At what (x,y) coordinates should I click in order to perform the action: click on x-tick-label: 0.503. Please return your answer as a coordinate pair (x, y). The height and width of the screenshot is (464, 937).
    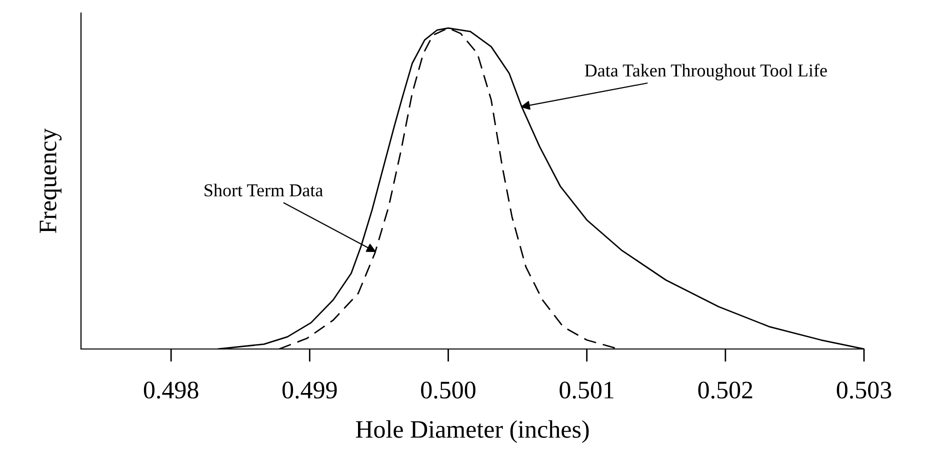
    Looking at the image, I should click on (864, 390).